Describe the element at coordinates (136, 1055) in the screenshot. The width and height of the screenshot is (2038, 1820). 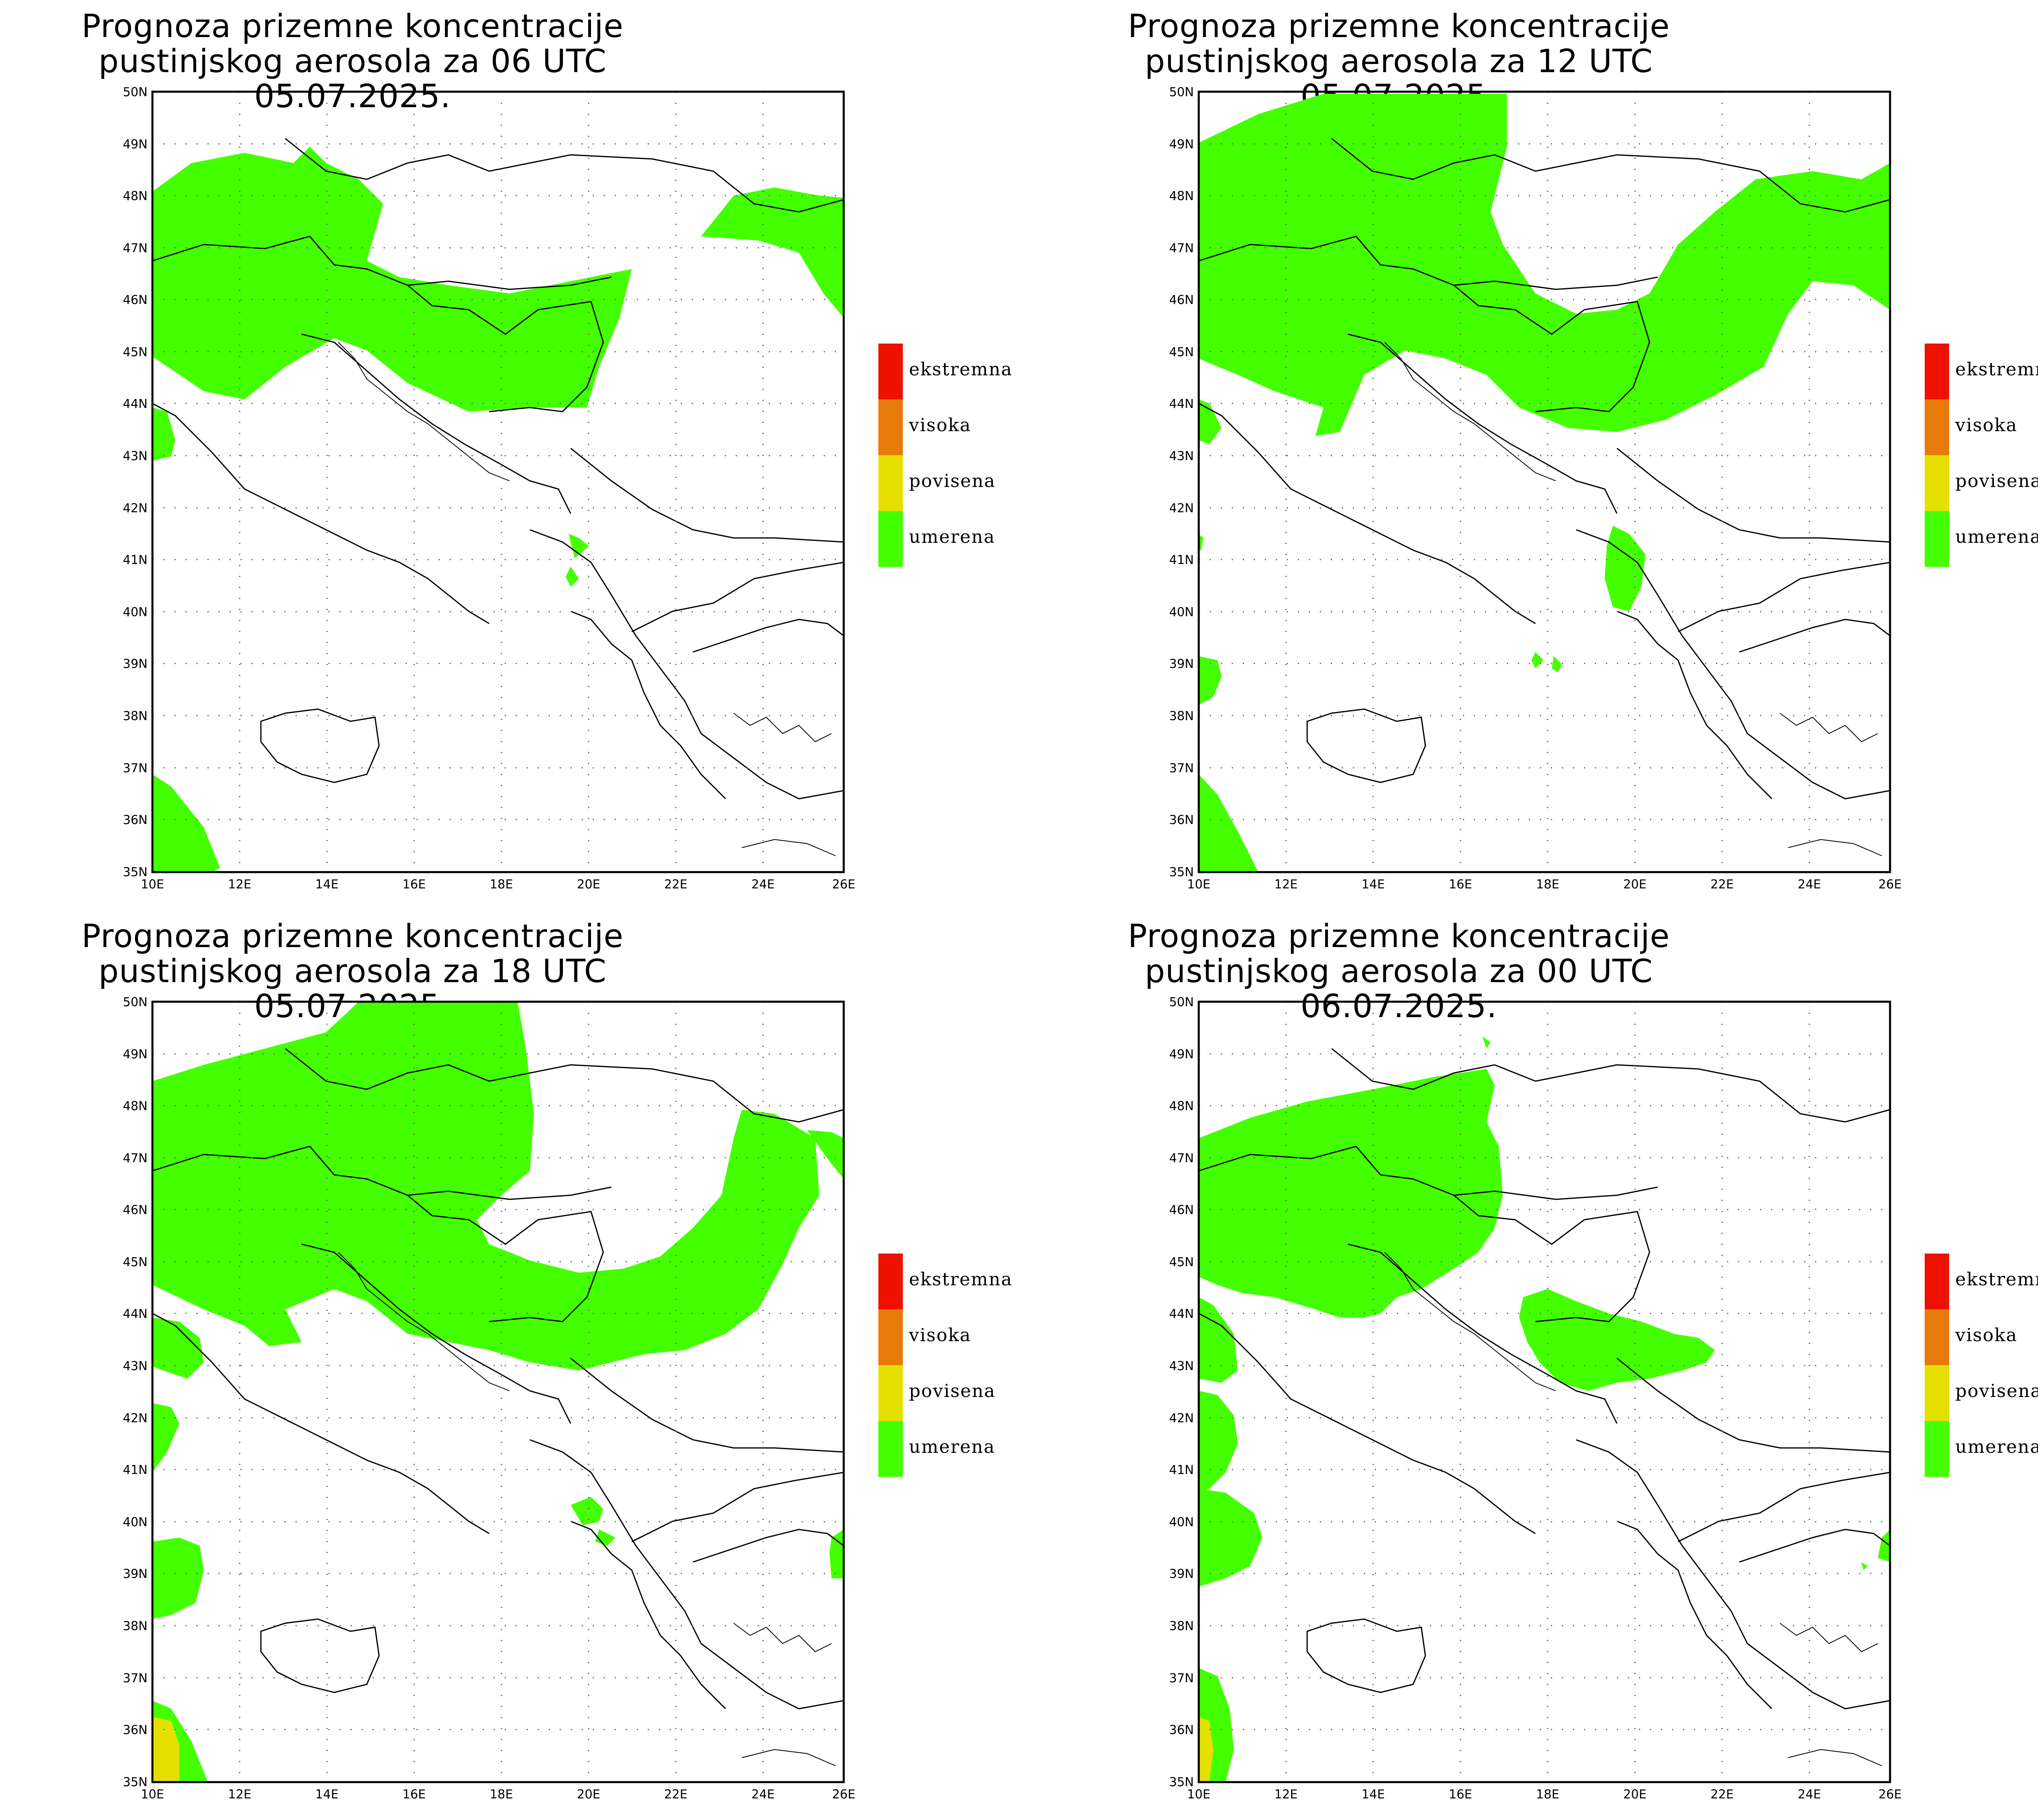
I see `lat-label: 49N` at that location.